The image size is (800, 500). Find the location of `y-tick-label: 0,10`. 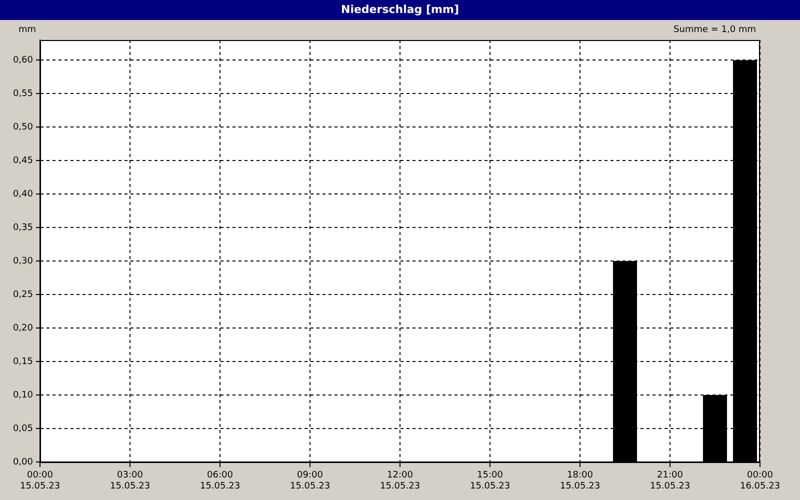

y-tick-label: 0,10 is located at coordinates (23, 395).